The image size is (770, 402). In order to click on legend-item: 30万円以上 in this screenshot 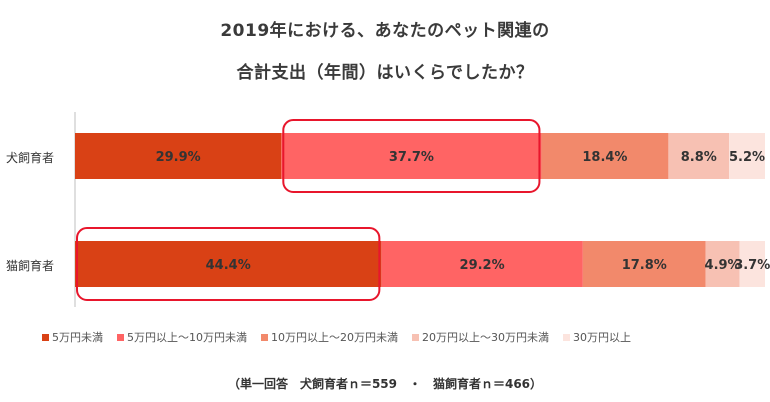, I will do `click(597, 337)`.